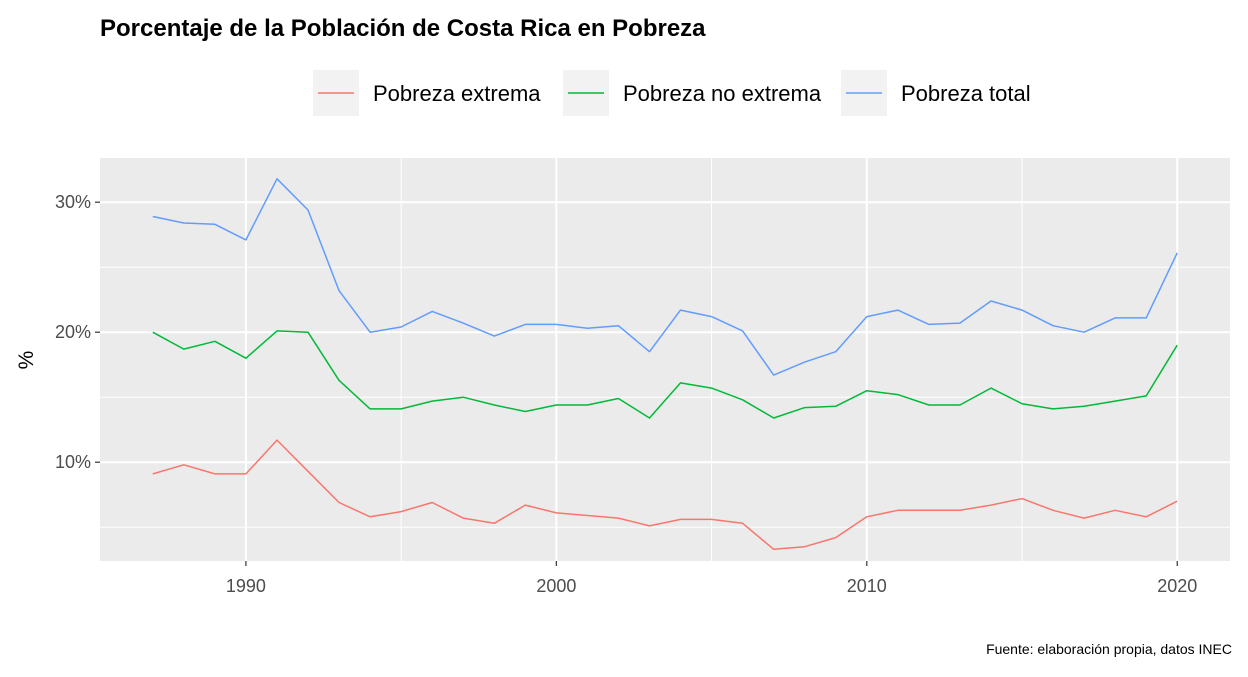  I want to click on caption: Fuente: elaboración propia, datos INEC, so click(1109, 649).